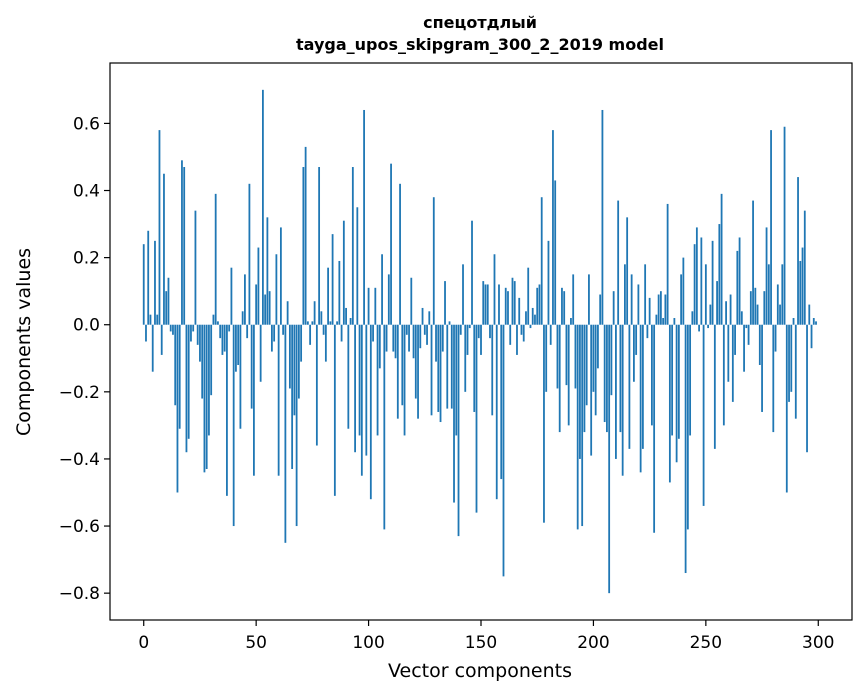 The image size is (867, 696). What do you see at coordinates (818, 643) in the screenshot?
I see `x-tick-label: 300` at bounding box center [818, 643].